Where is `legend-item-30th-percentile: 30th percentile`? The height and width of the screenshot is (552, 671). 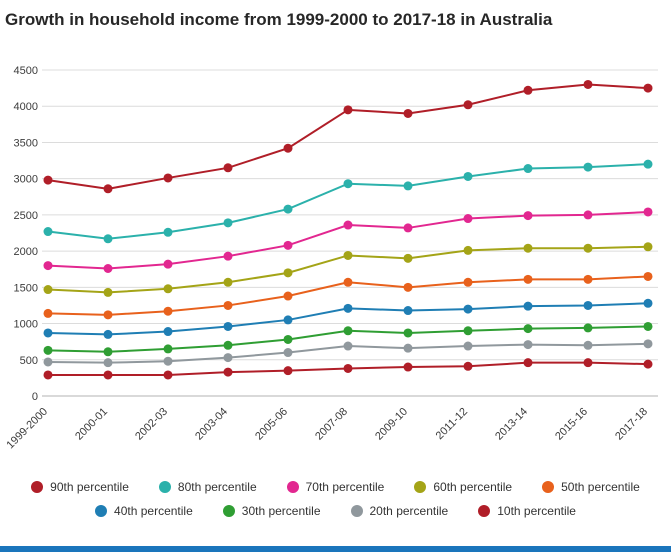 legend-item-30th-percentile: 30th percentile is located at coordinates (271, 511).